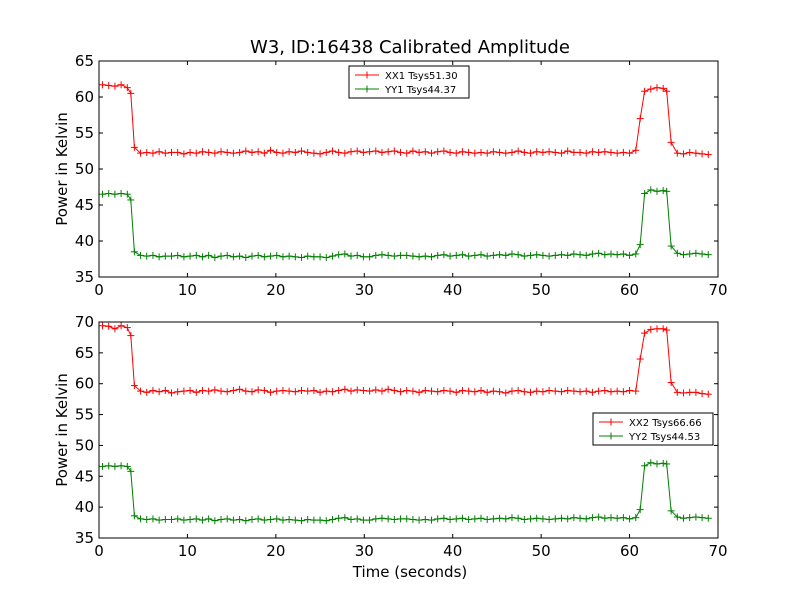 The width and height of the screenshot is (800, 600). I want to click on bottom-legend: XX2 Tsys66.66 YY2 Tsys44.53, so click(653, 429).